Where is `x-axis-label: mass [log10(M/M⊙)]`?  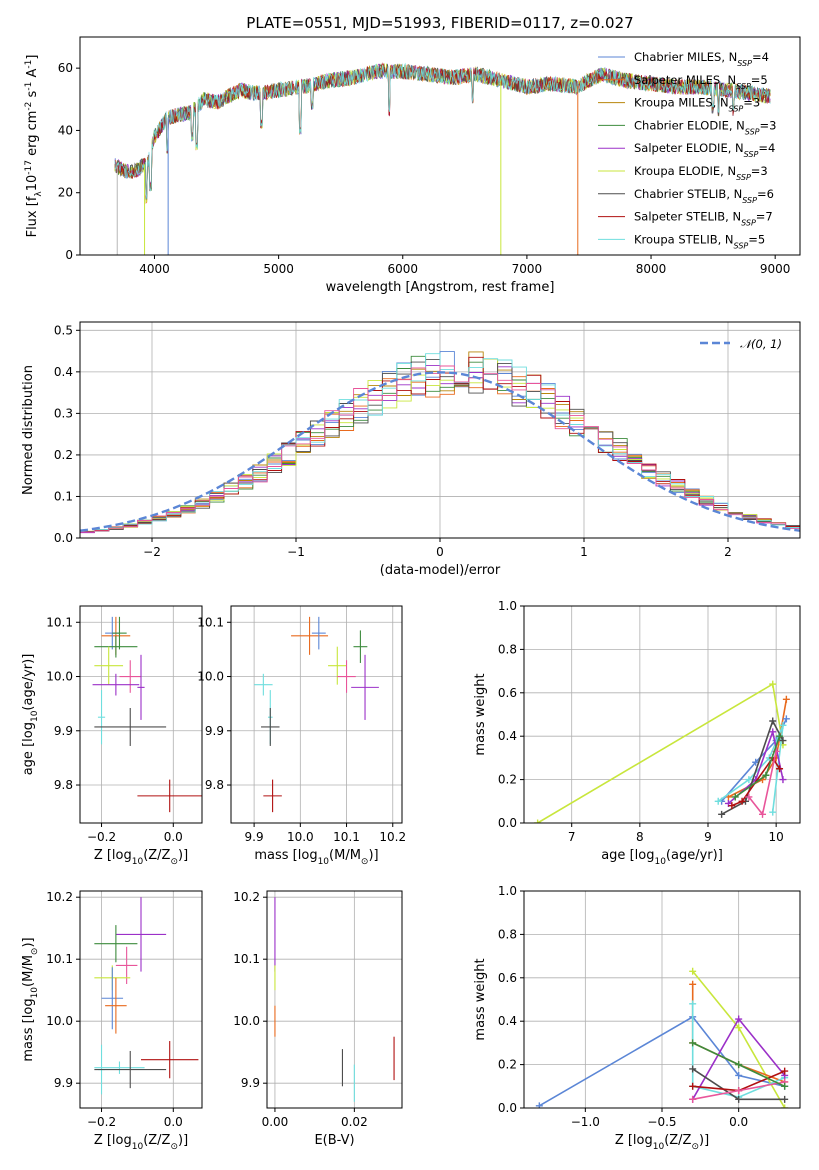 x-axis-label: mass [log10(M/M⊙)] is located at coordinates (316, 857).